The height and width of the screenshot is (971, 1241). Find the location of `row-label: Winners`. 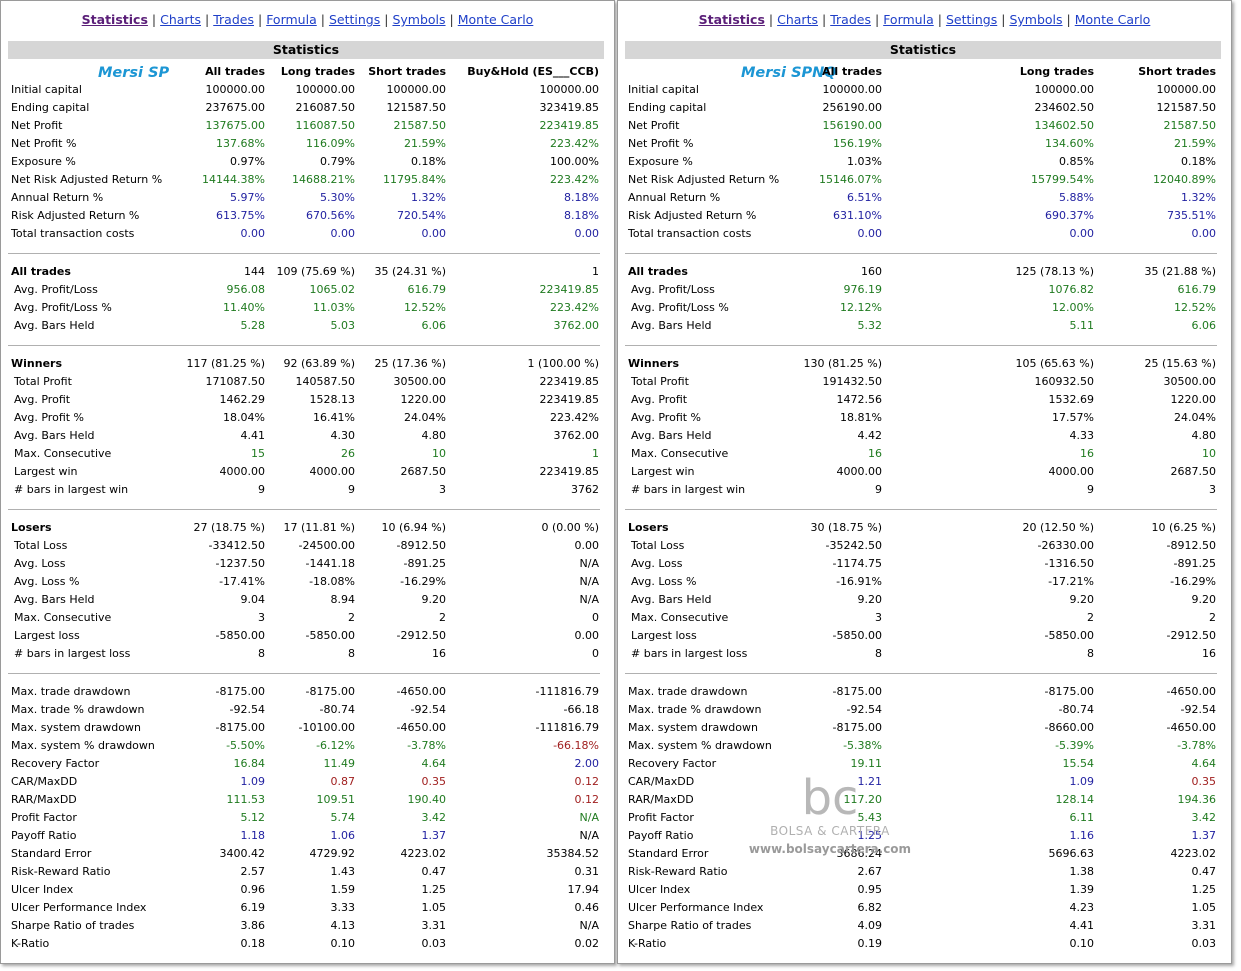

row-label: Winners is located at coordinates (653, 363).